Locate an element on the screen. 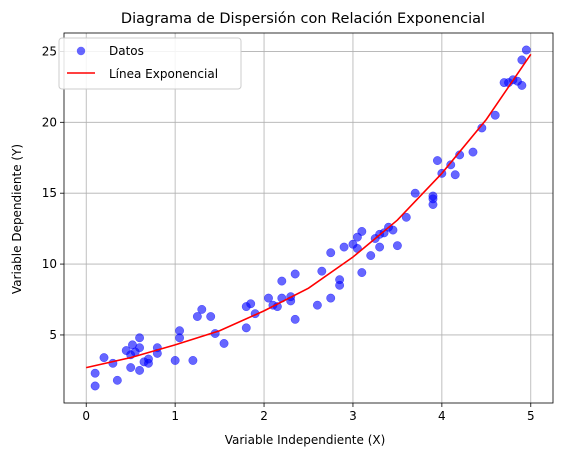 This screenshot has height=455, width=562. legend-marker-datos is located at coordinates (81, 51).